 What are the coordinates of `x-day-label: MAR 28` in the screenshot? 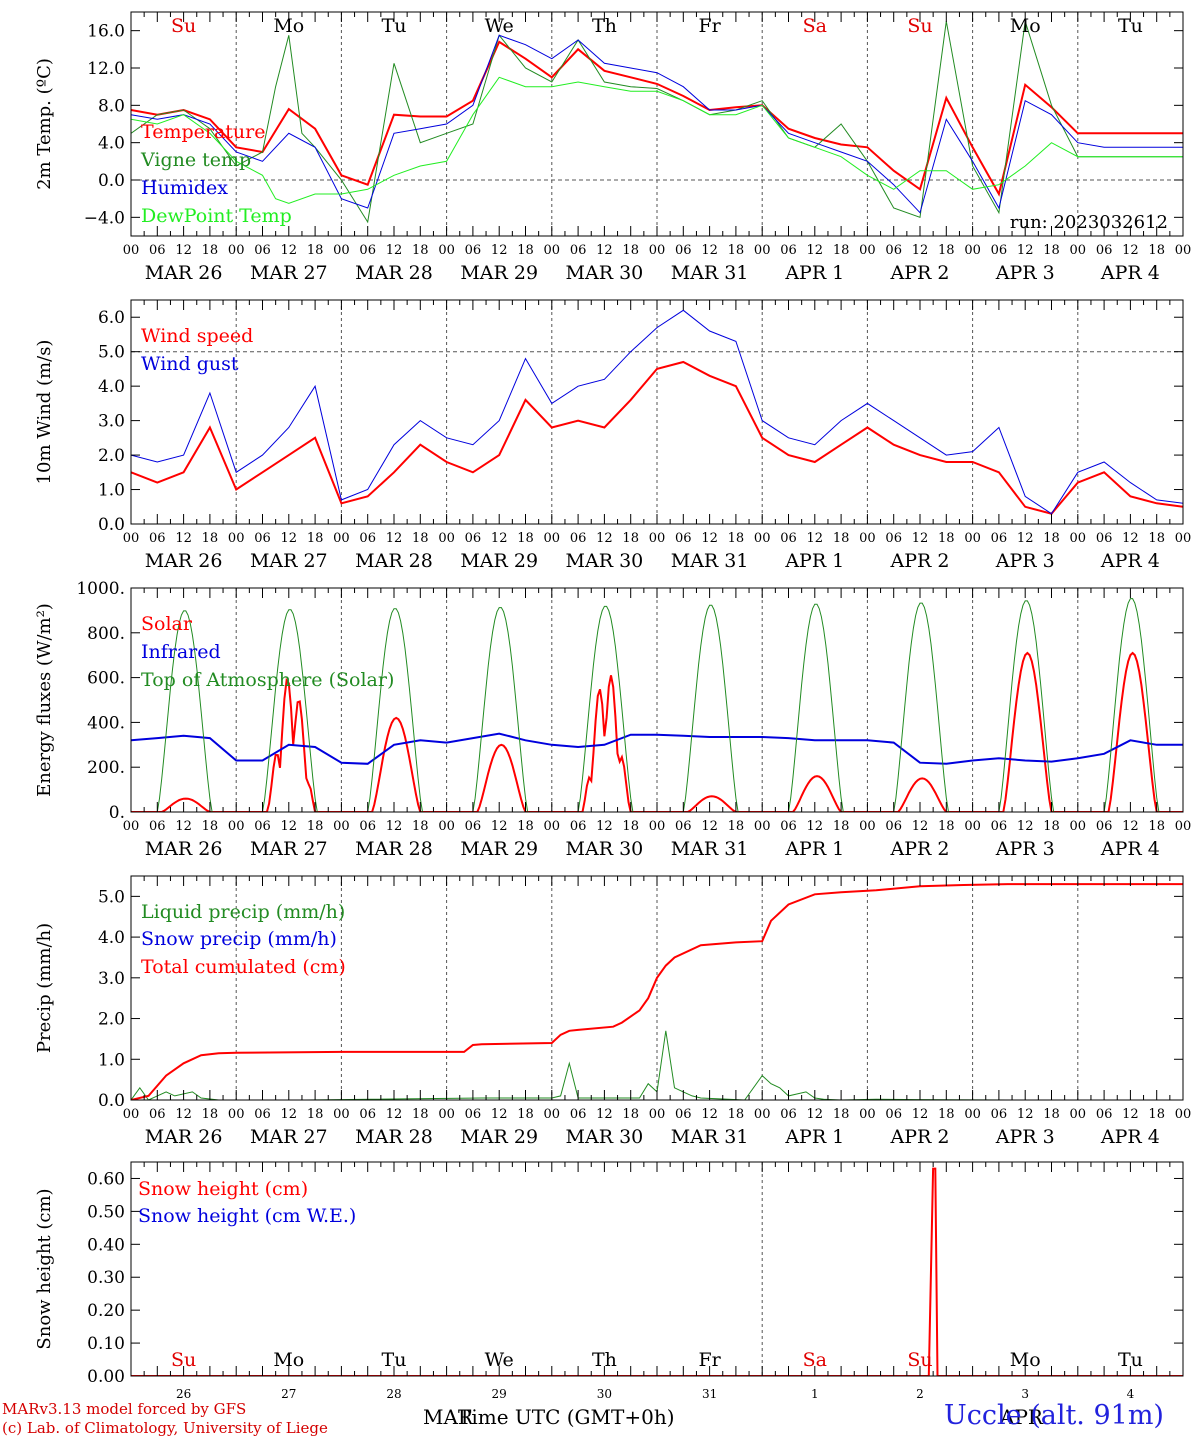 It's located at (394, 273).